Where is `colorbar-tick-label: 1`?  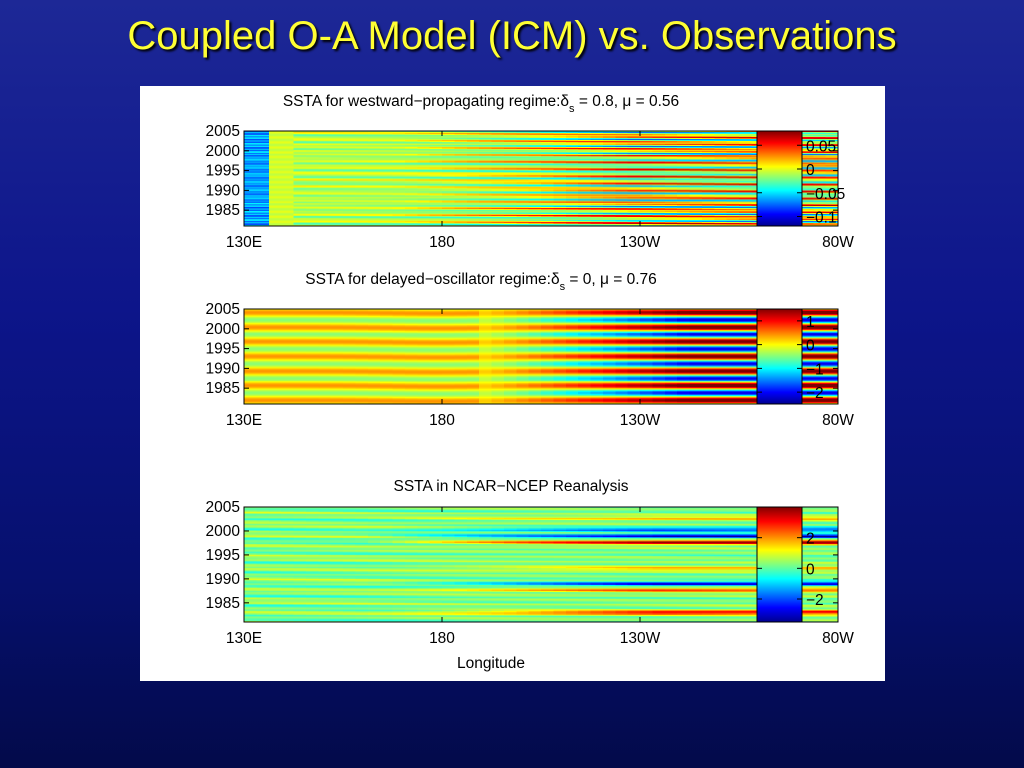 colorbar-tick-label: 1 is located at coordinates (810, 322).